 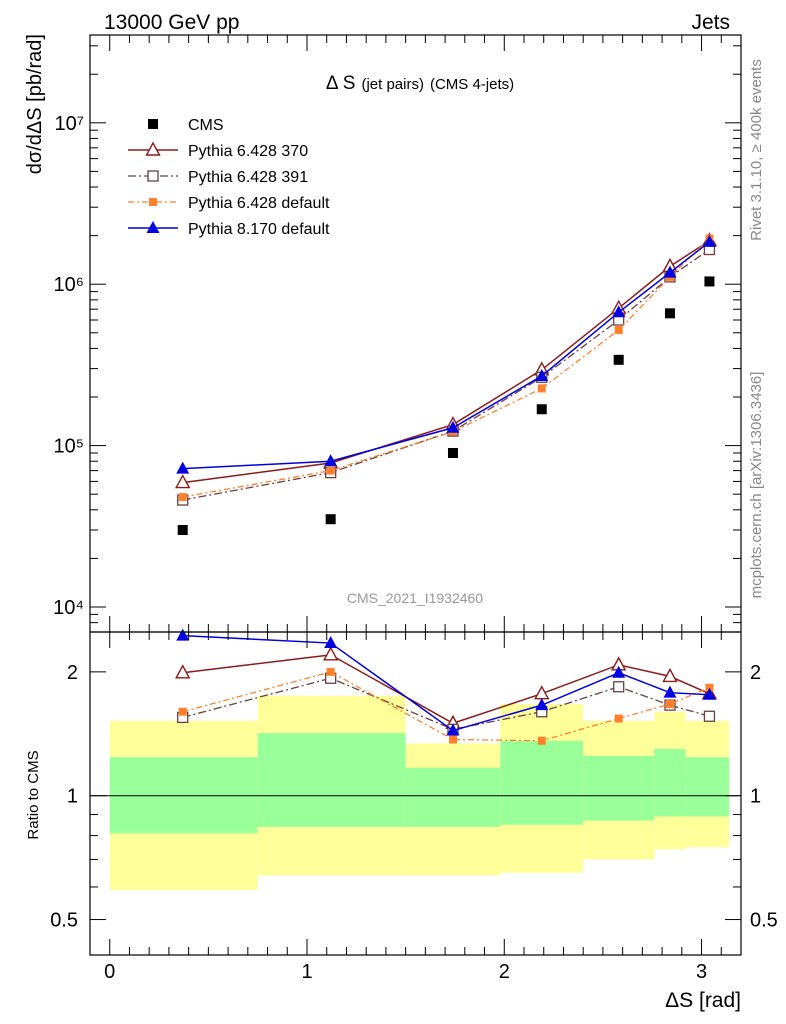 What do you see at coordinates (756, 150) in the screenshot?
I see `rivet-label: Rivet 3.1.10, ≥ 400k events` at bounding box center [756, 150].